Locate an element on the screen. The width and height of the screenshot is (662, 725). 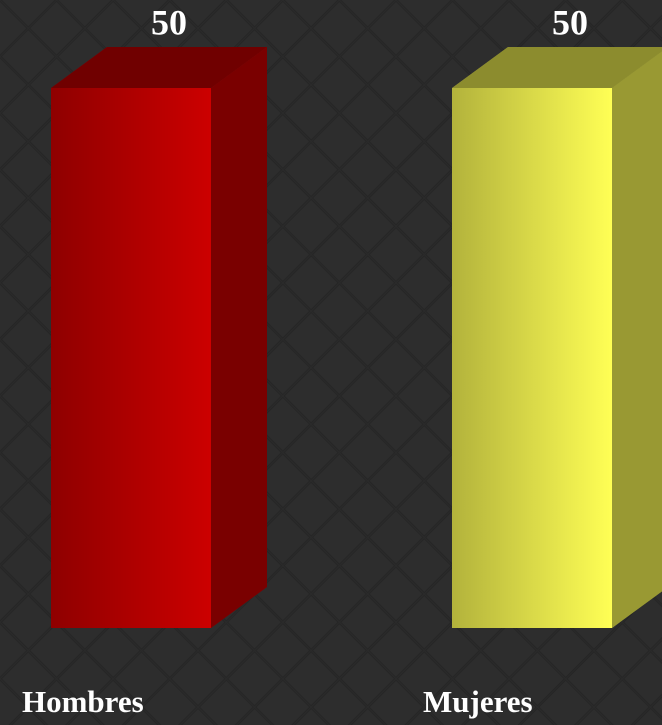
category-label: Mujeres is located at coordinates (478, 701).